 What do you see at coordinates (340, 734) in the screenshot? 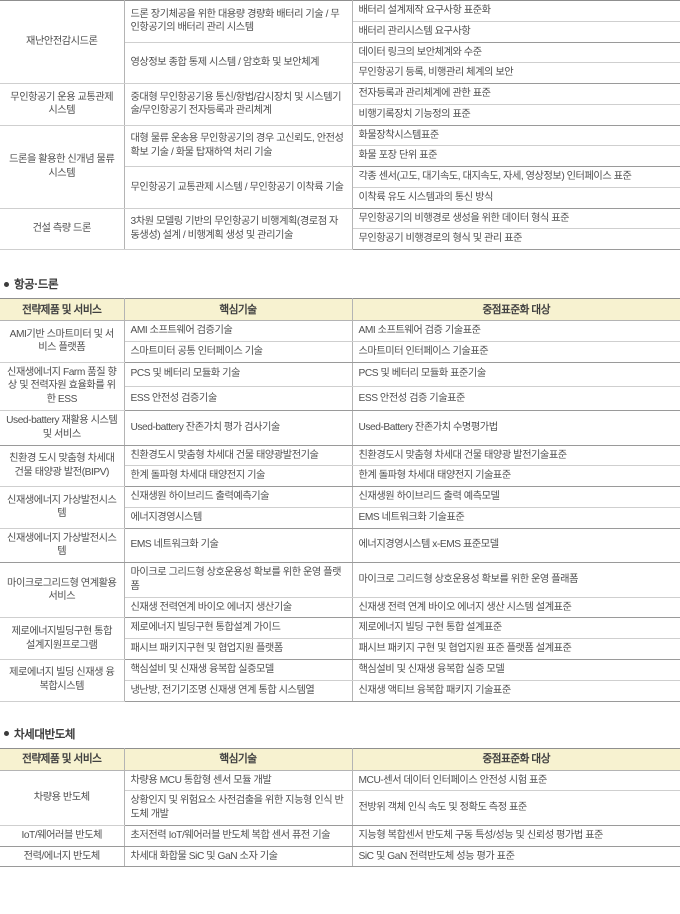
I see `section-title-next-gen-semiconductor: 차세대반도체` at bounding box center [340, 734].